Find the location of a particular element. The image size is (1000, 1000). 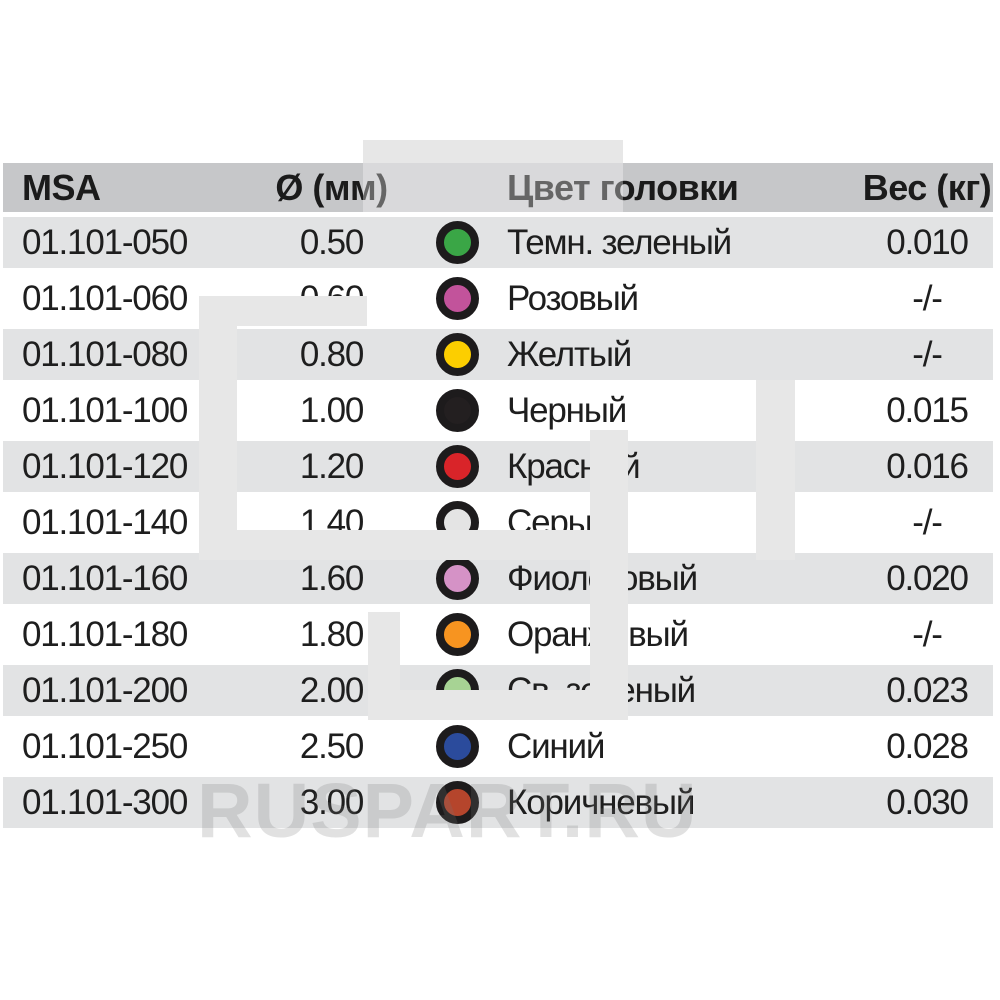

table-row: 01.101-120 1.20 Красный 0.016 is located at coordinates (498, 466).